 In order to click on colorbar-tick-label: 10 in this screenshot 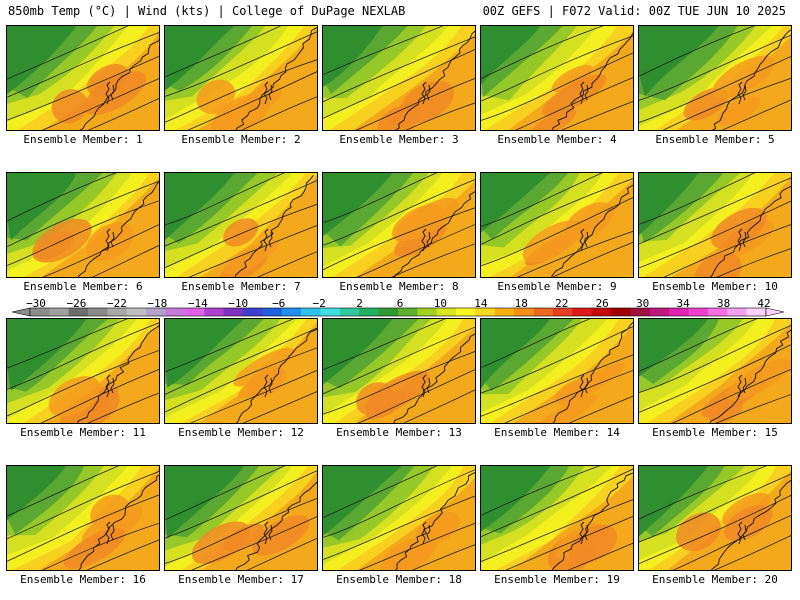, I will do `click(440, 303)`.